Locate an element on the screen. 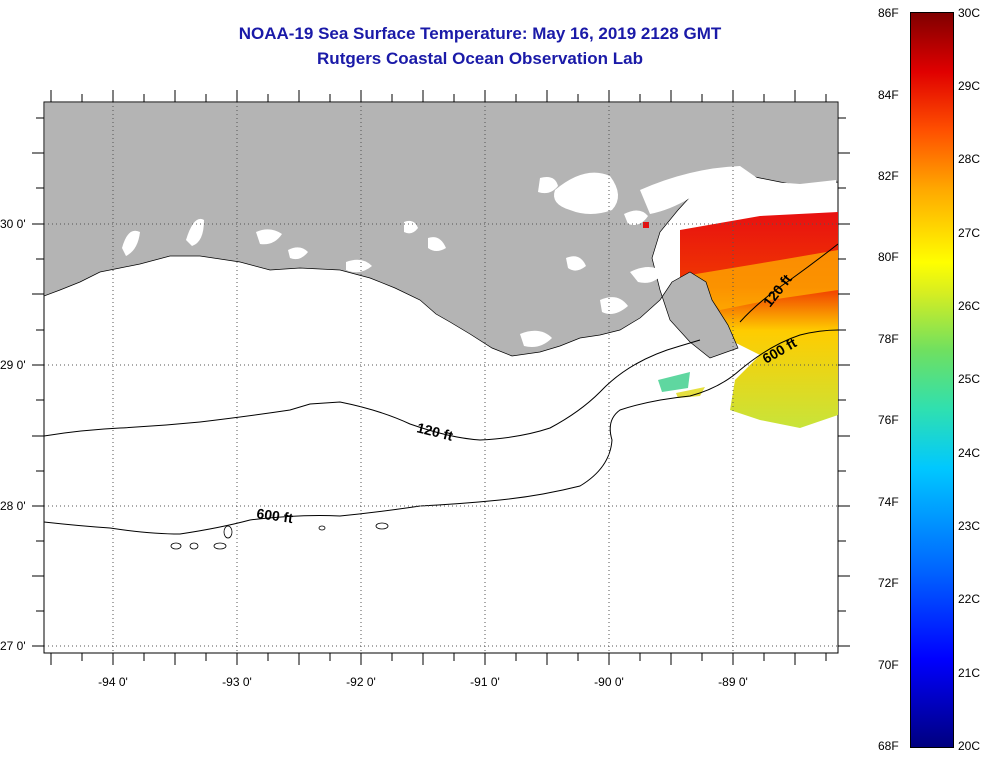 The height and width of the screenshot is (761, 992). lon-label: -90 0' is located at coordinates (609, 682).